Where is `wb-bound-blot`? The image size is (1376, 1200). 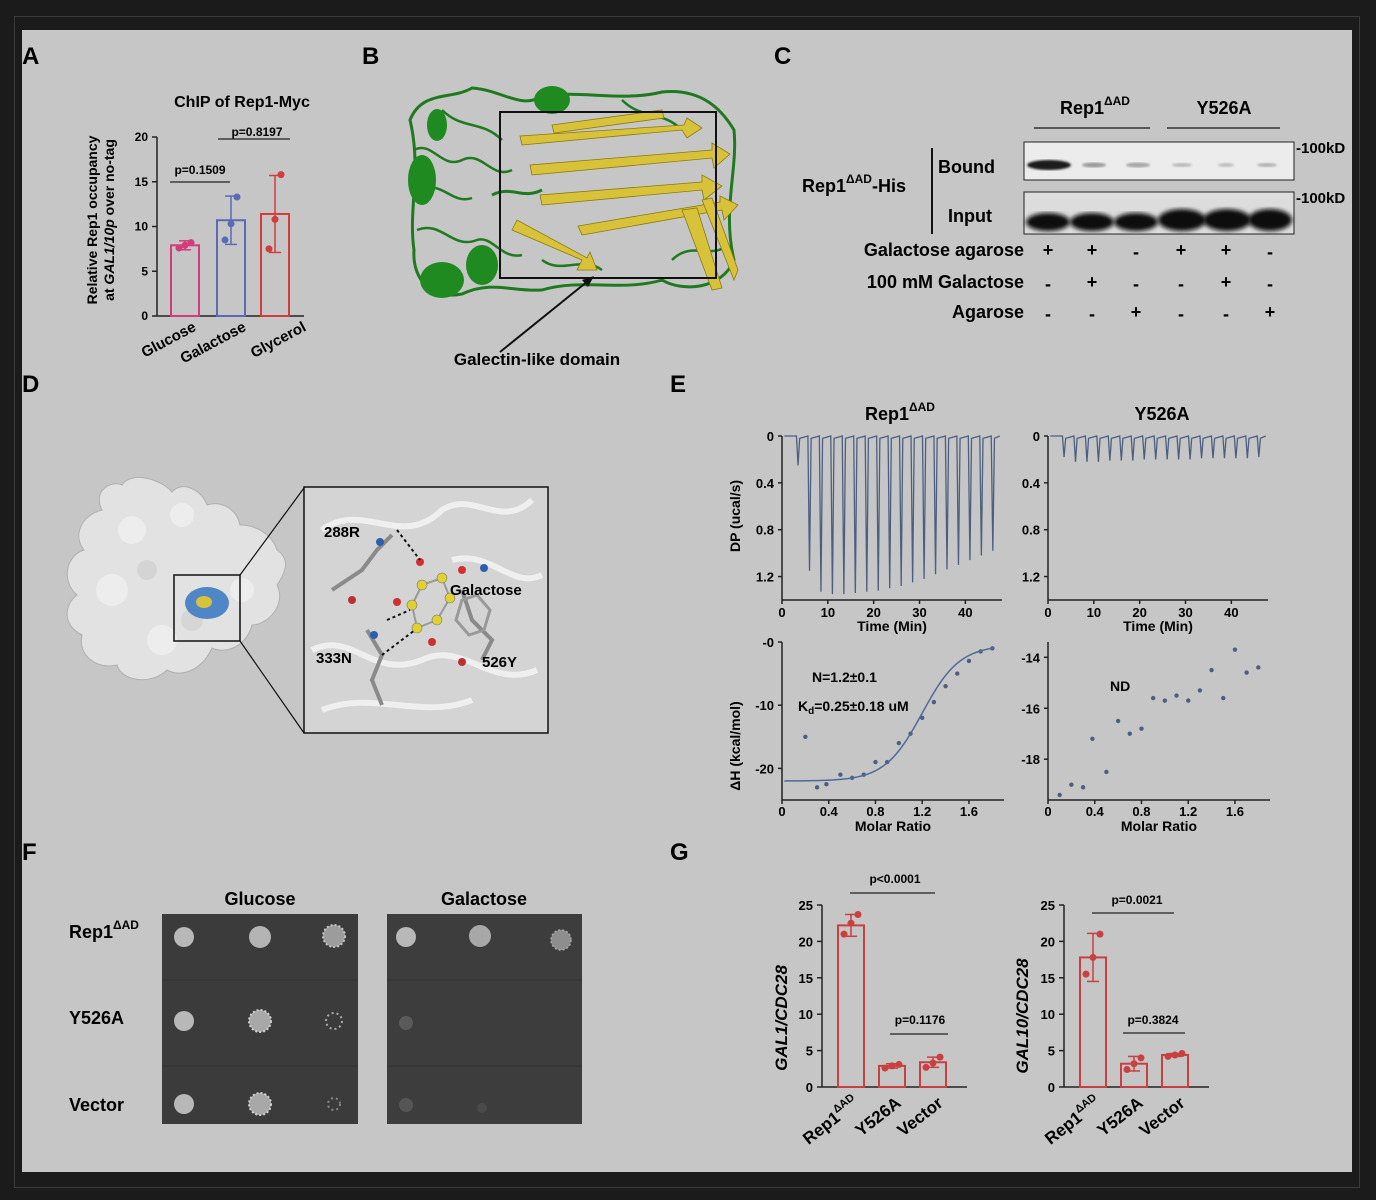
wb-bound-blot is located at coordinates (1159, 161).